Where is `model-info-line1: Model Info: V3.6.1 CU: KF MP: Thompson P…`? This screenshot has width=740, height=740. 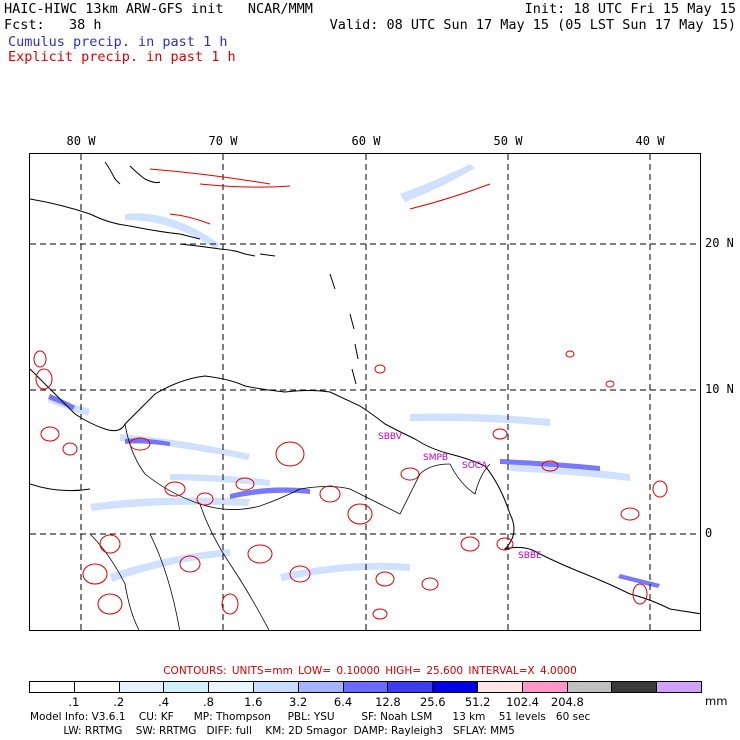 model-info-line1: Model Info: V3.6.1 CU: KF MP: Thompson P… is located at coordinates (310, 717).